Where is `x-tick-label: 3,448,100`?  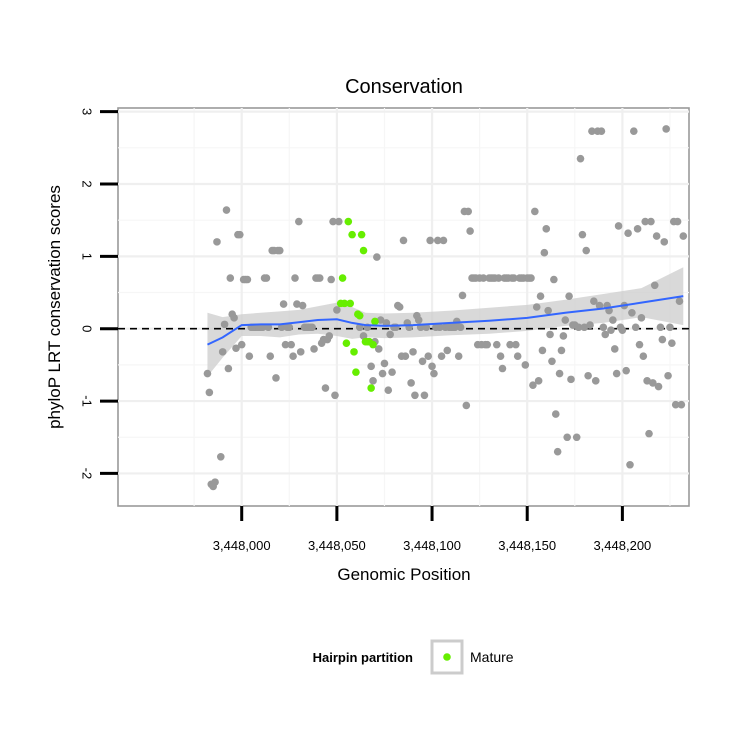 x-tick-label: 3,448,100 is located at coordinates (432, 545).